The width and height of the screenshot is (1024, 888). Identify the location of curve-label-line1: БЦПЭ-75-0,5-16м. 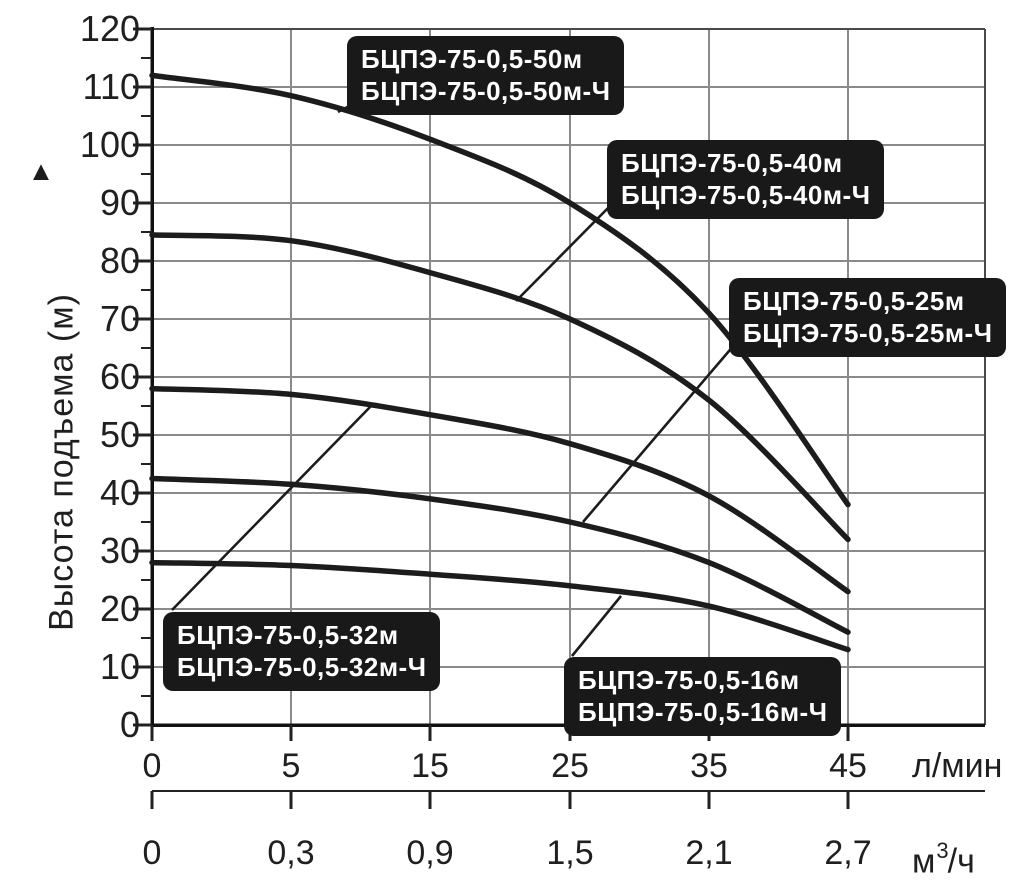
(689, 680).